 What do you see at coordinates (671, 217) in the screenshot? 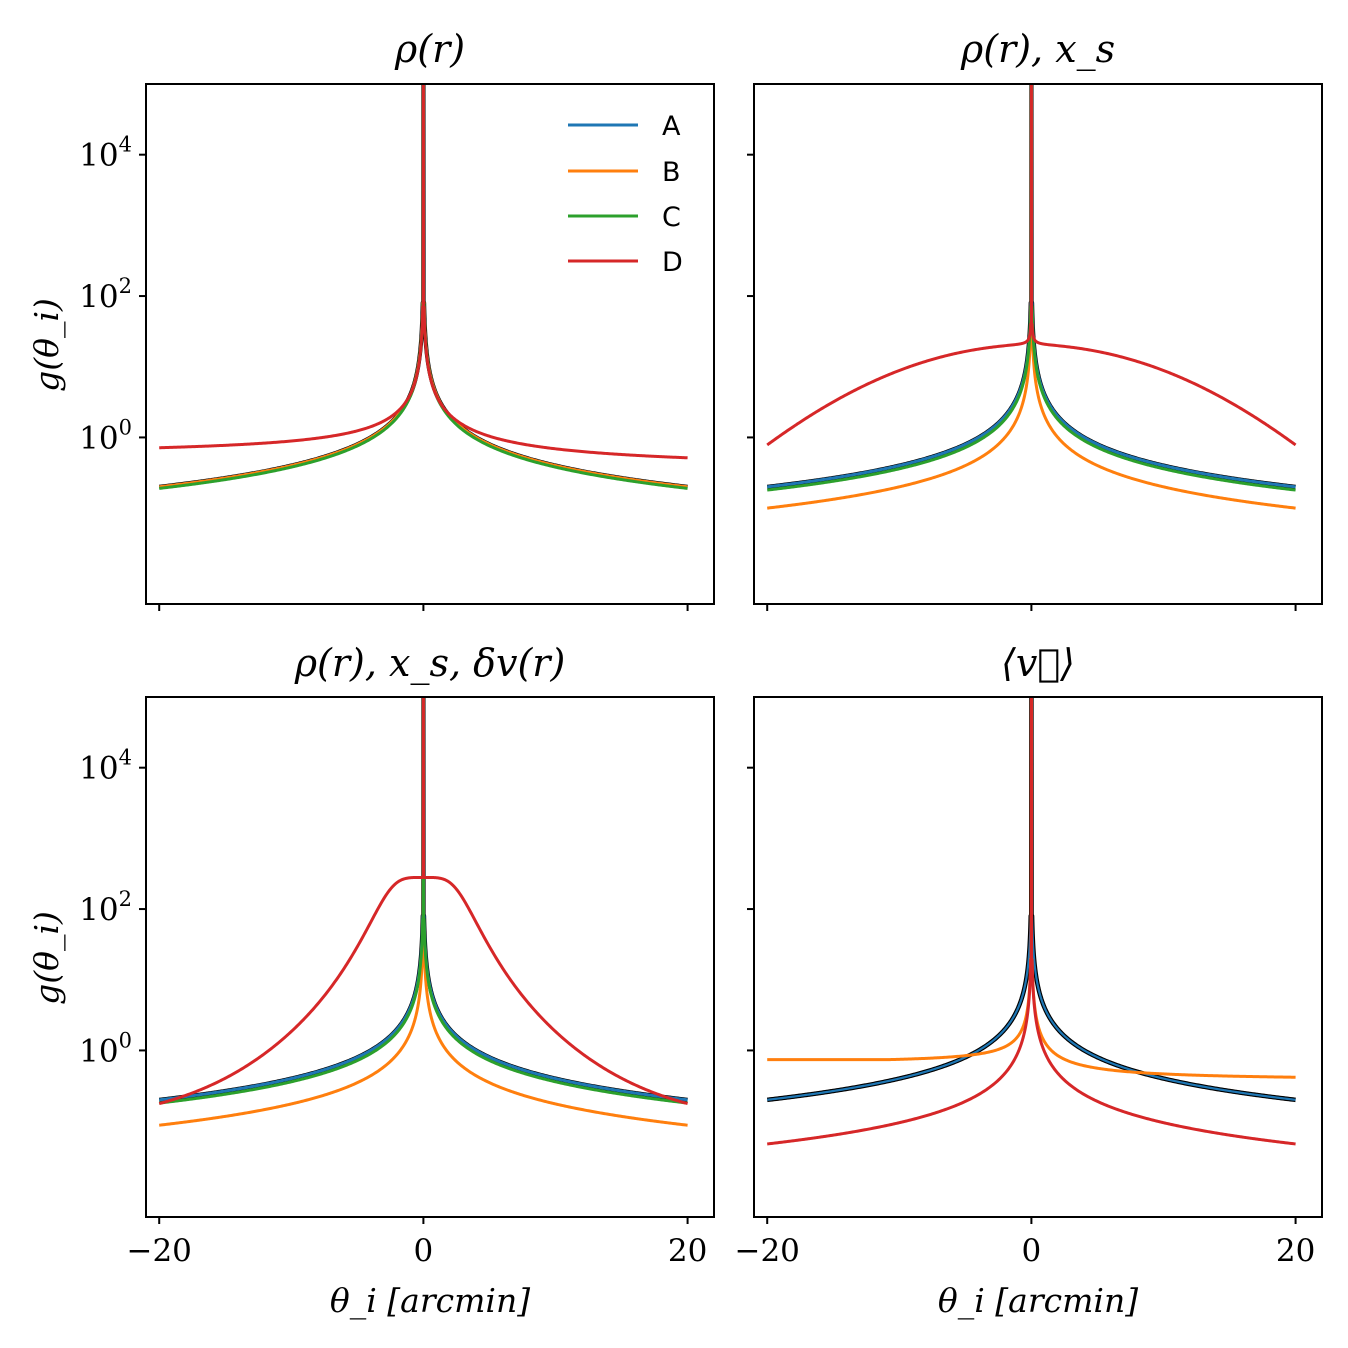
I see `legend-label-c: C` at bounding box center [671, 217].